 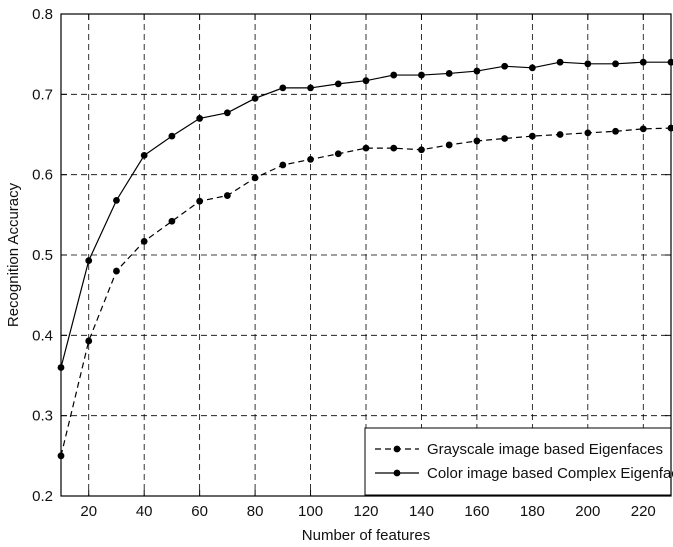 What do you see at coordinates (421, 511) in the screenshot?
I see `x-tick-label: 140` at bounding box center [421, 511].